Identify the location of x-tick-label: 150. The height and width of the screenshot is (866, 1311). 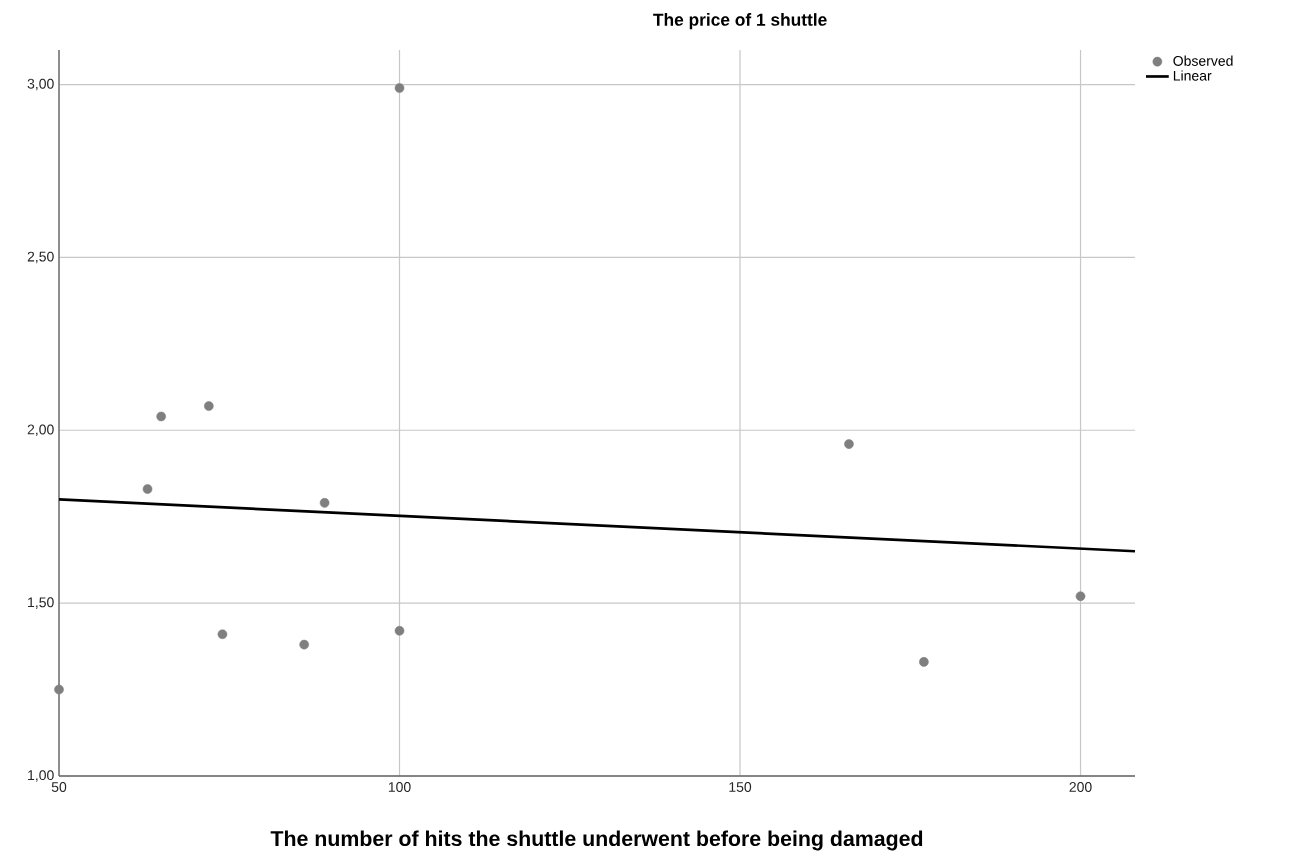
(740, 787).